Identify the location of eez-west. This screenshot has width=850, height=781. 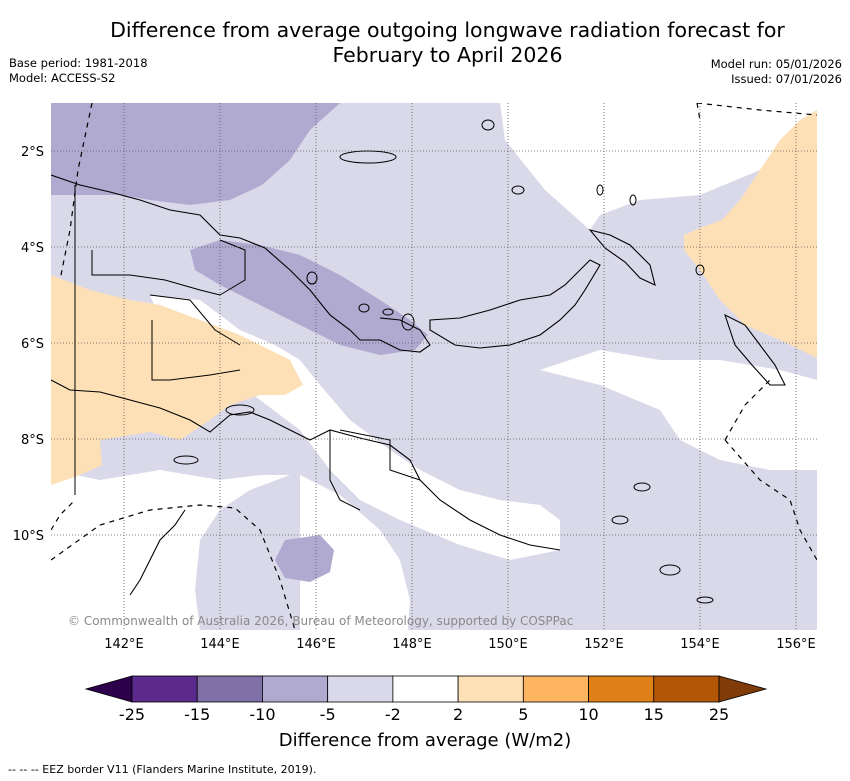
(76, 192).